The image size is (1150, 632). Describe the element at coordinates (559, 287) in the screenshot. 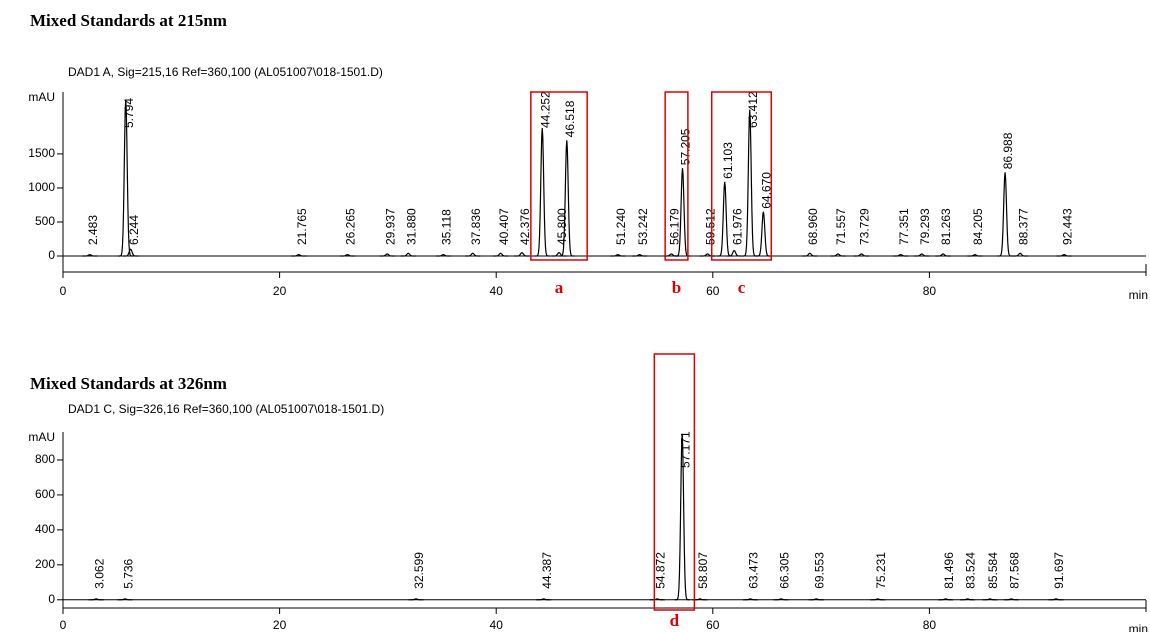

I see `annotation-label: a` at that location.